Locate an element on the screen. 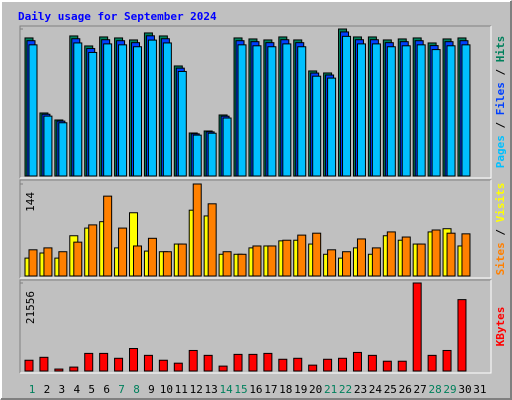 This screenshot has height=400, width=512. legend-entry: KBytes is located at coordinates (500, 327).